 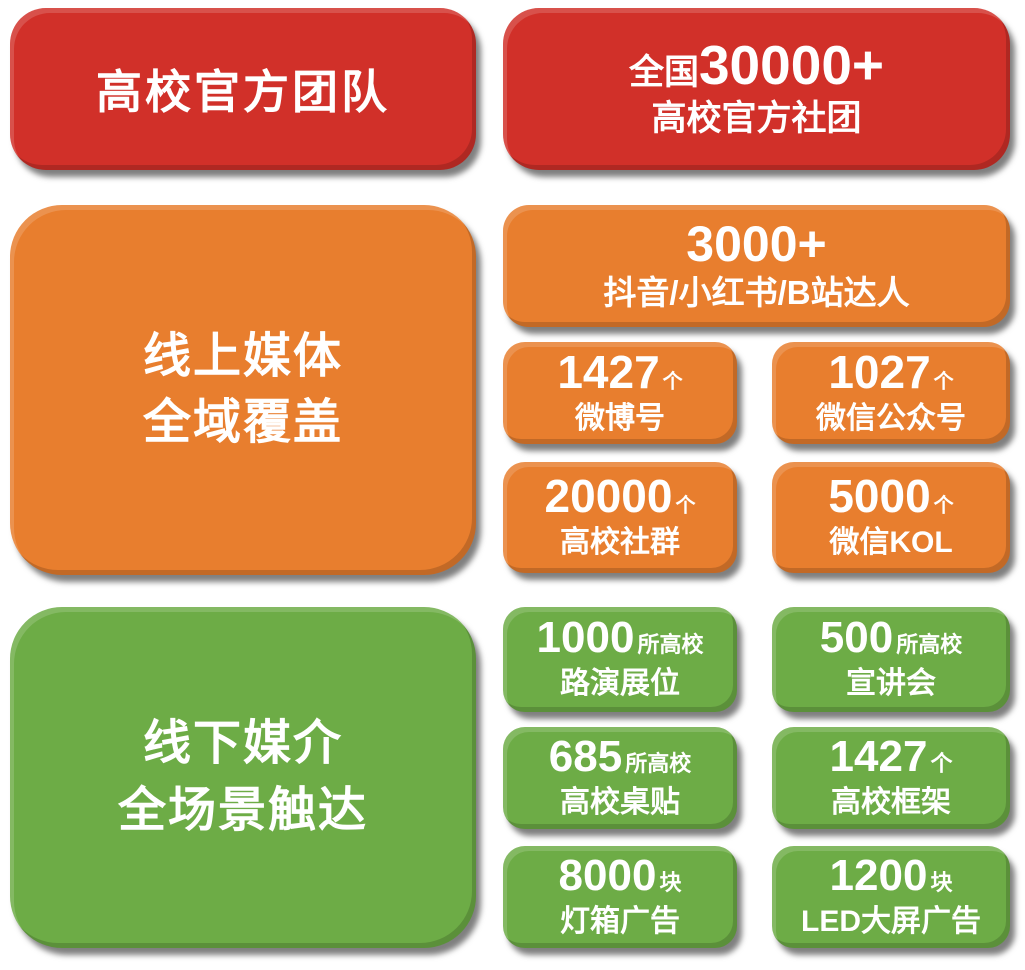 I want to click on offline-media-title: 线下媒介 全场景触达, so click(x=243, y=777).